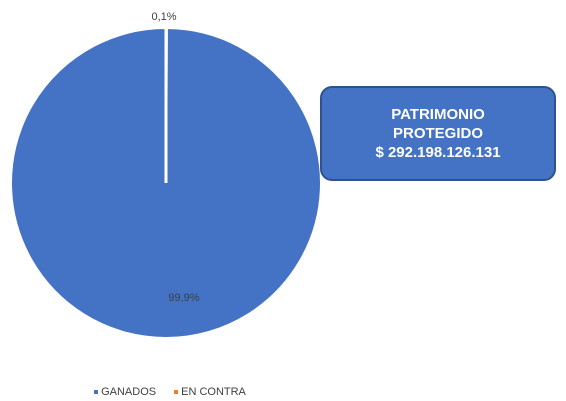 The image size is (566, 401). I want to click on legend-item-ganados: GANADOS, so click(125, 392).